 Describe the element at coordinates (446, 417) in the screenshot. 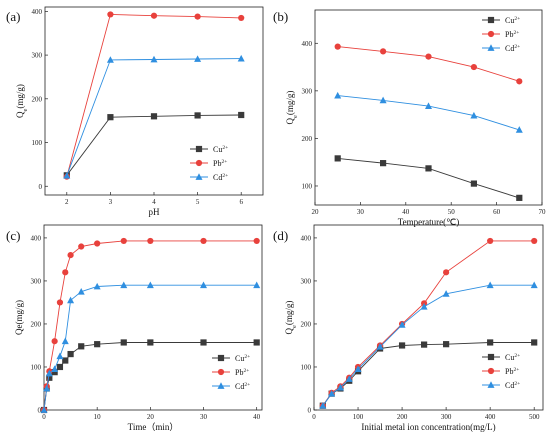

I see `x-tick-label: 300` at that location.